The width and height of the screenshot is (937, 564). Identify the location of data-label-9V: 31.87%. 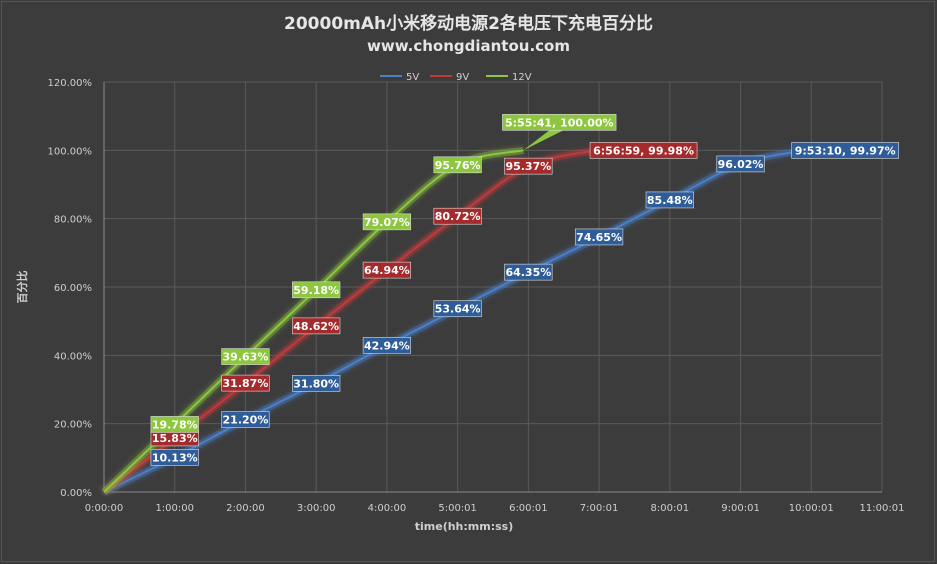
(245, 383).